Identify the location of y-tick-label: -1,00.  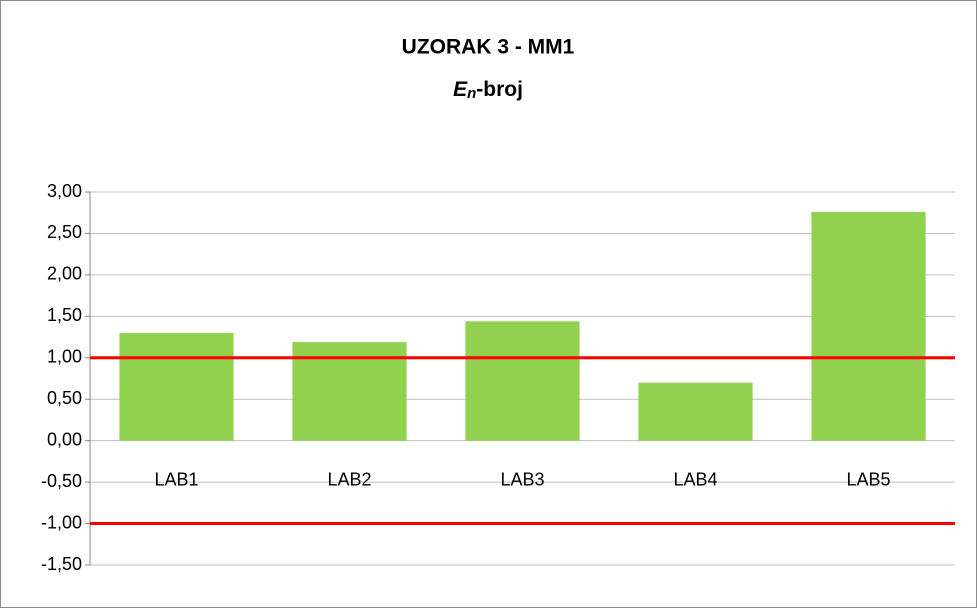
(61, 522).